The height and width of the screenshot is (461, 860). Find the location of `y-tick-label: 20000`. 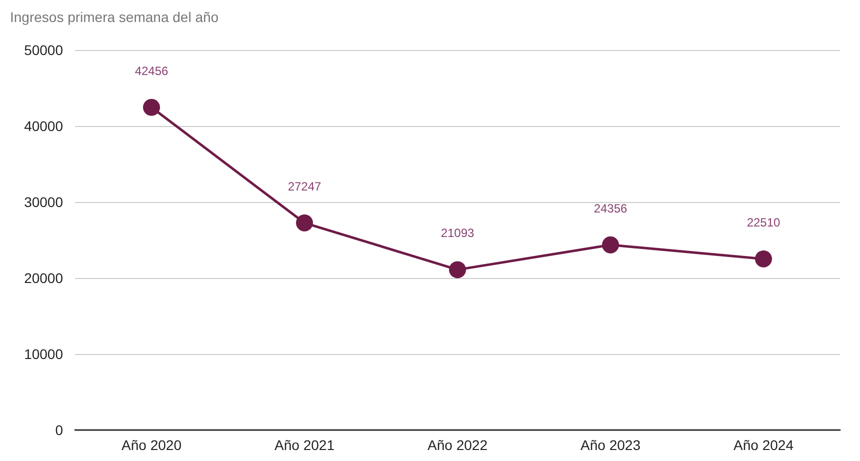

y-tick-label: 20000 is located at coordinates (44, 278).